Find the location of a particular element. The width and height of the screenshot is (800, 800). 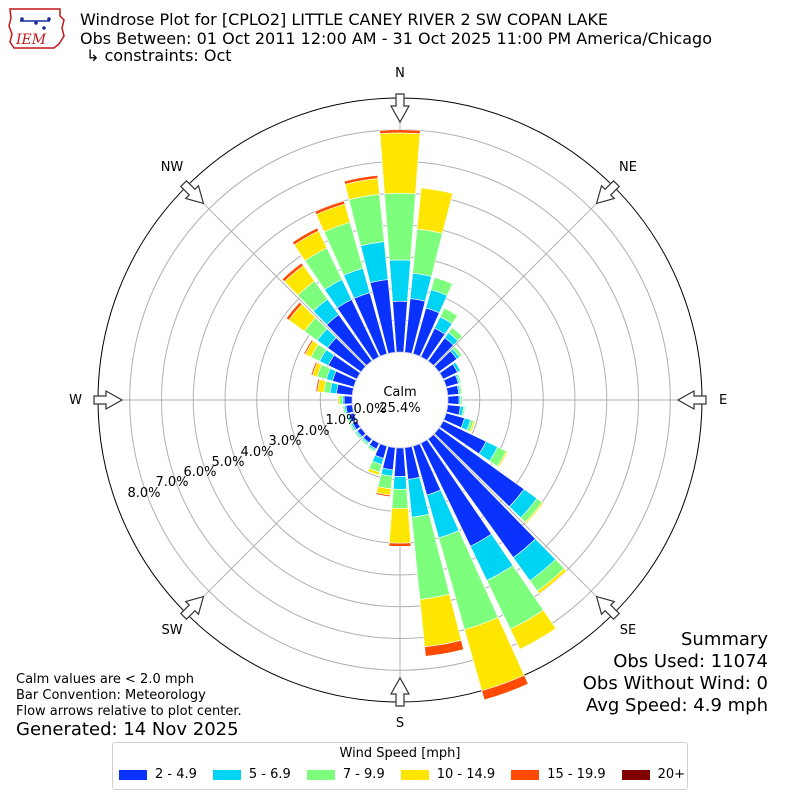

radial-tick-label: 8.0% is located at coordinates (143, 493).